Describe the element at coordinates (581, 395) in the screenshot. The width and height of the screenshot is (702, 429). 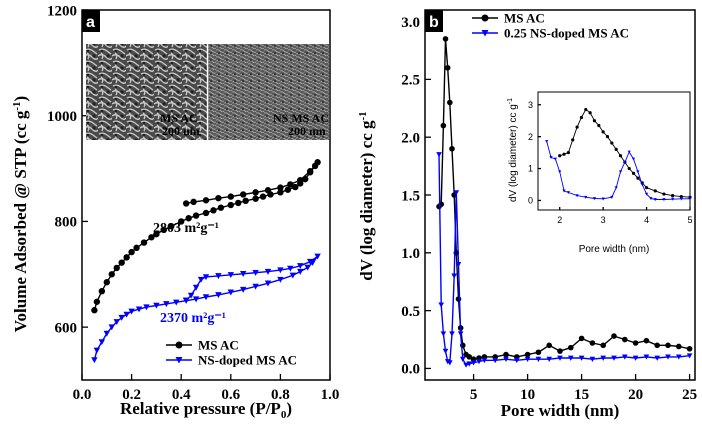
I see `x-tick-label: 15` at that location.